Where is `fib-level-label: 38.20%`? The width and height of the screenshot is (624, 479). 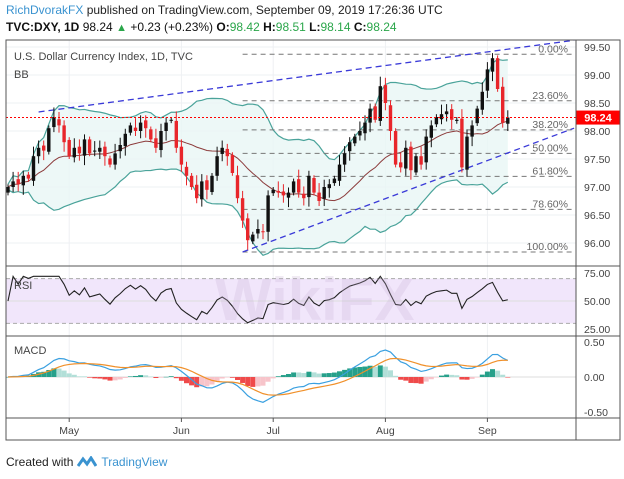 fib-level-label: 38.20% is located at coordinates (550, 125).